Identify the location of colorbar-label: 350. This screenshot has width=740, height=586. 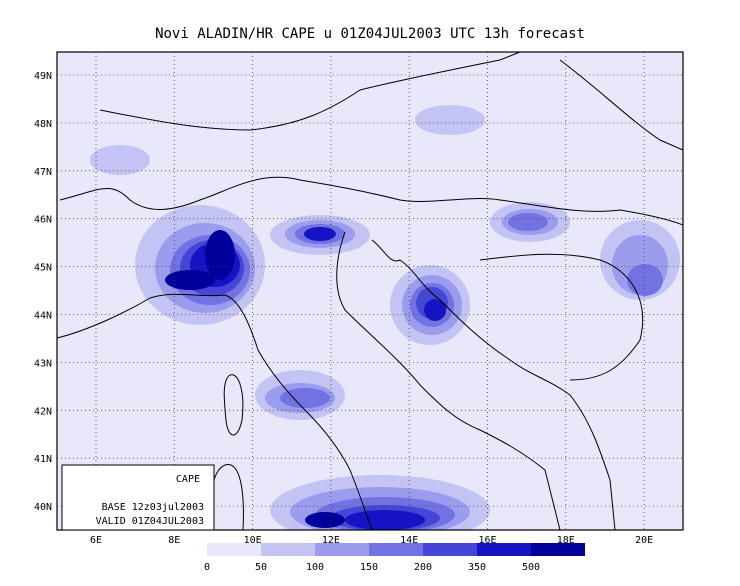
(477, 567).